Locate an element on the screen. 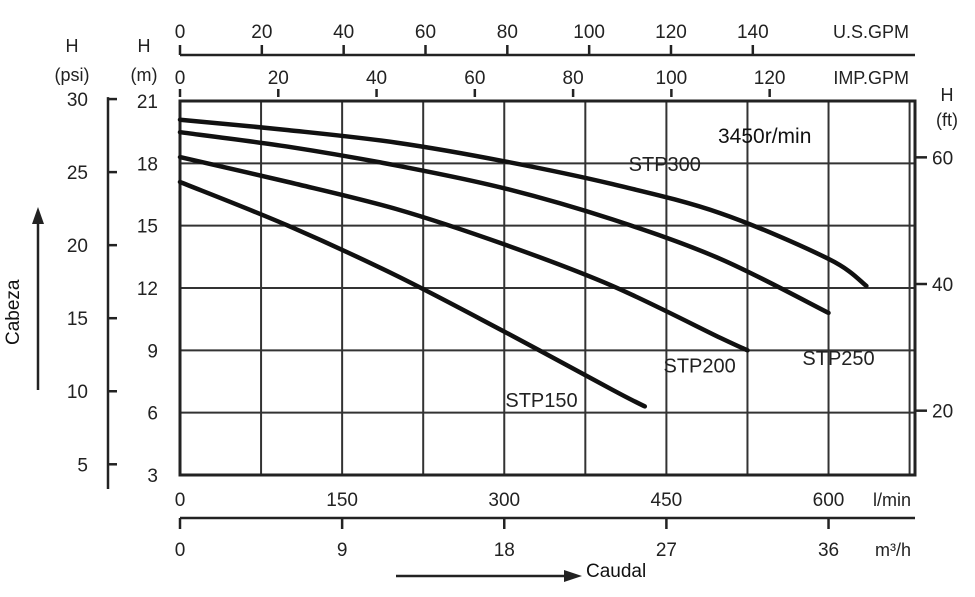 This screenshot has width=975, height=597. y-psi-tick-label: 25 is located at coordinates (77, 173).